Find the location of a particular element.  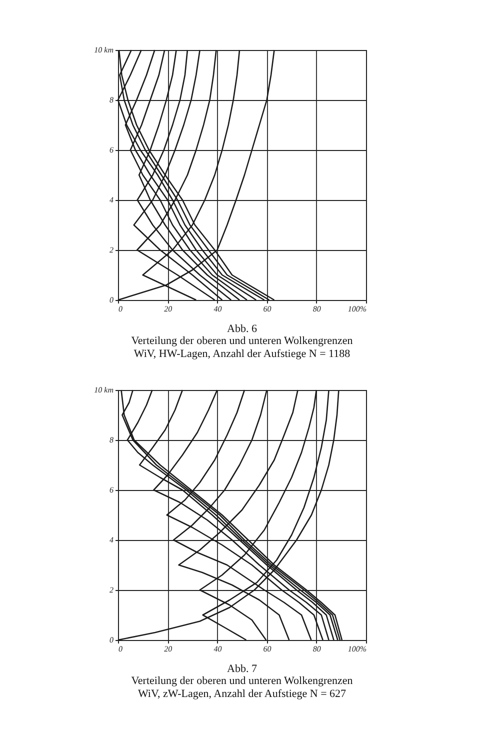

text: Abb. 6 is located at coordinates (242, 329).